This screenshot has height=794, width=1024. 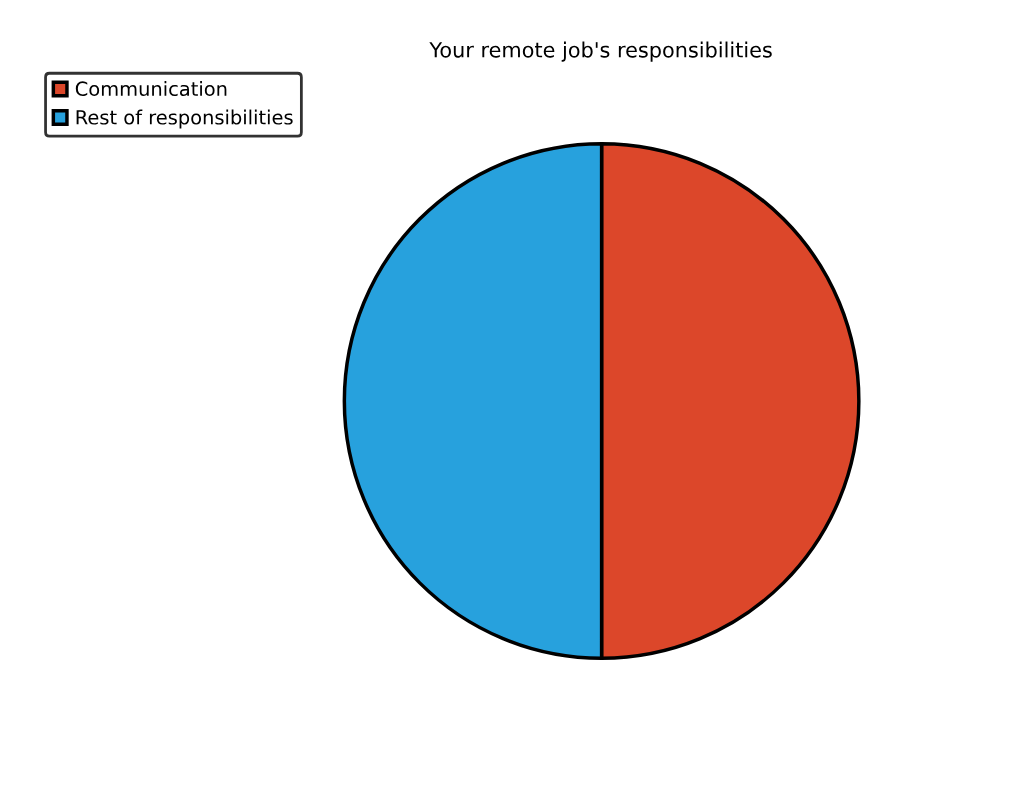 I want to click on chart-title: Your remote job's responsibilities, so click(x=600, y=51).